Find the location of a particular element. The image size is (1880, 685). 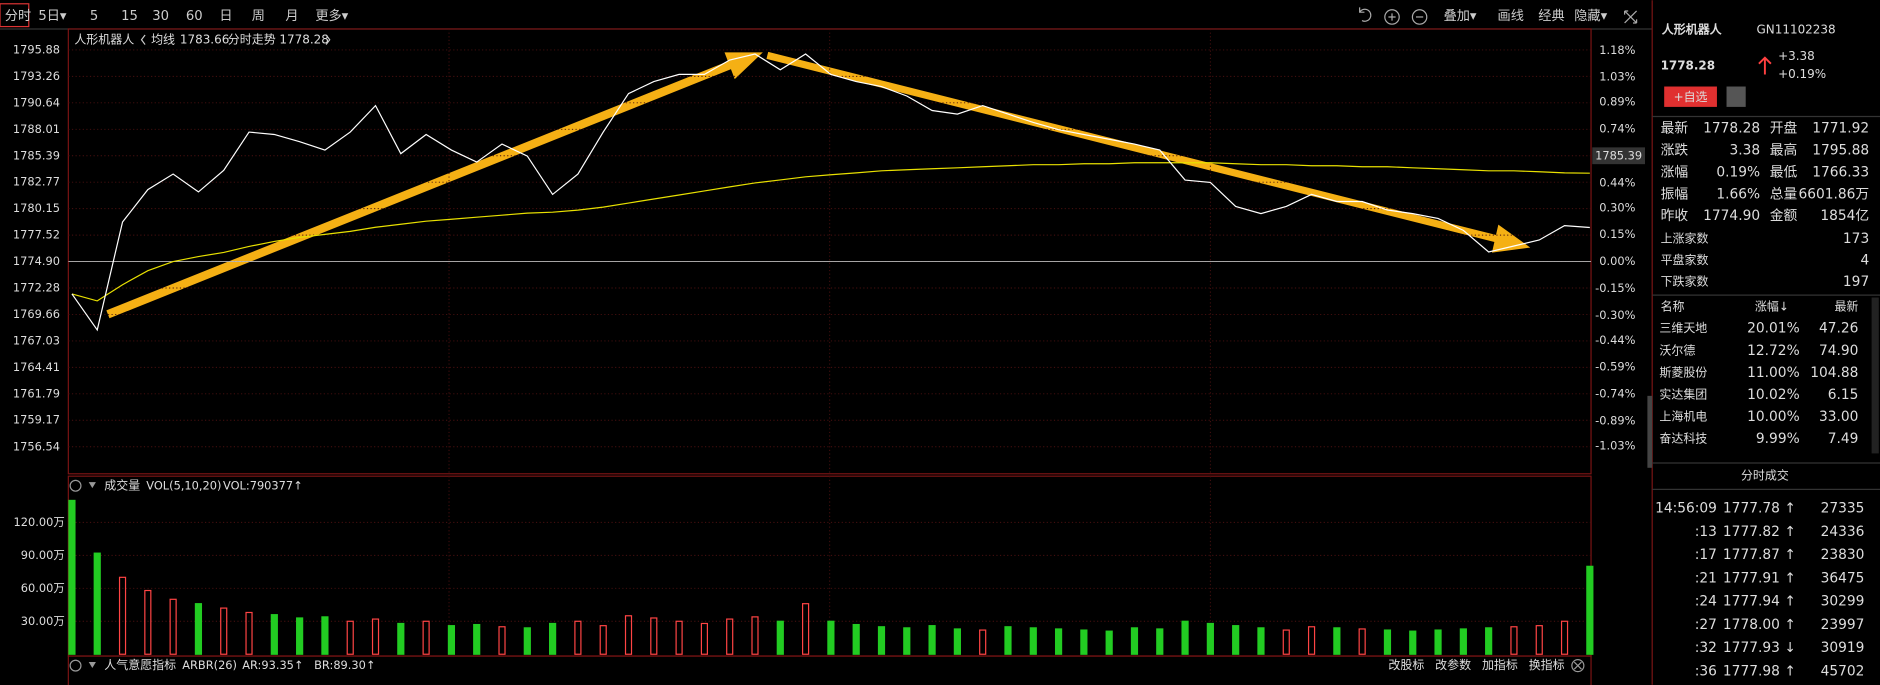

indicator-button: 改参数 is located at coordinates (1453, 664).